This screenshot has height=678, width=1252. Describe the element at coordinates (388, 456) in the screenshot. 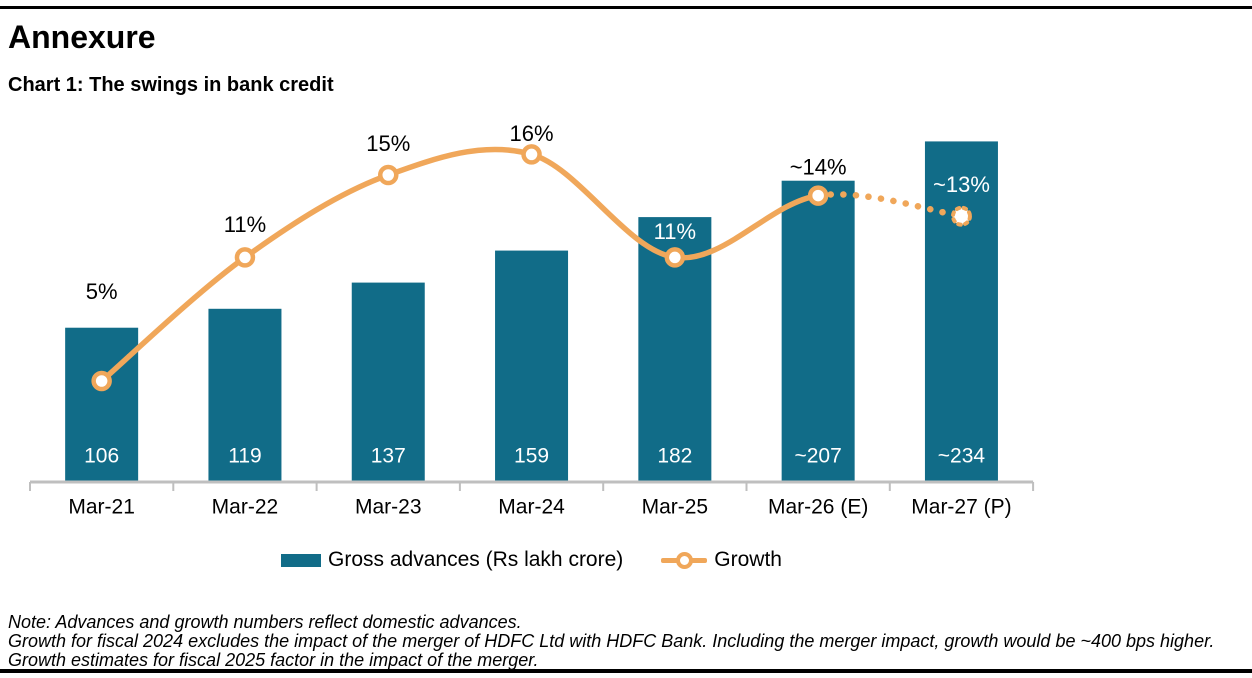

I see `bar-value-label-mar-23: 137` at that location.